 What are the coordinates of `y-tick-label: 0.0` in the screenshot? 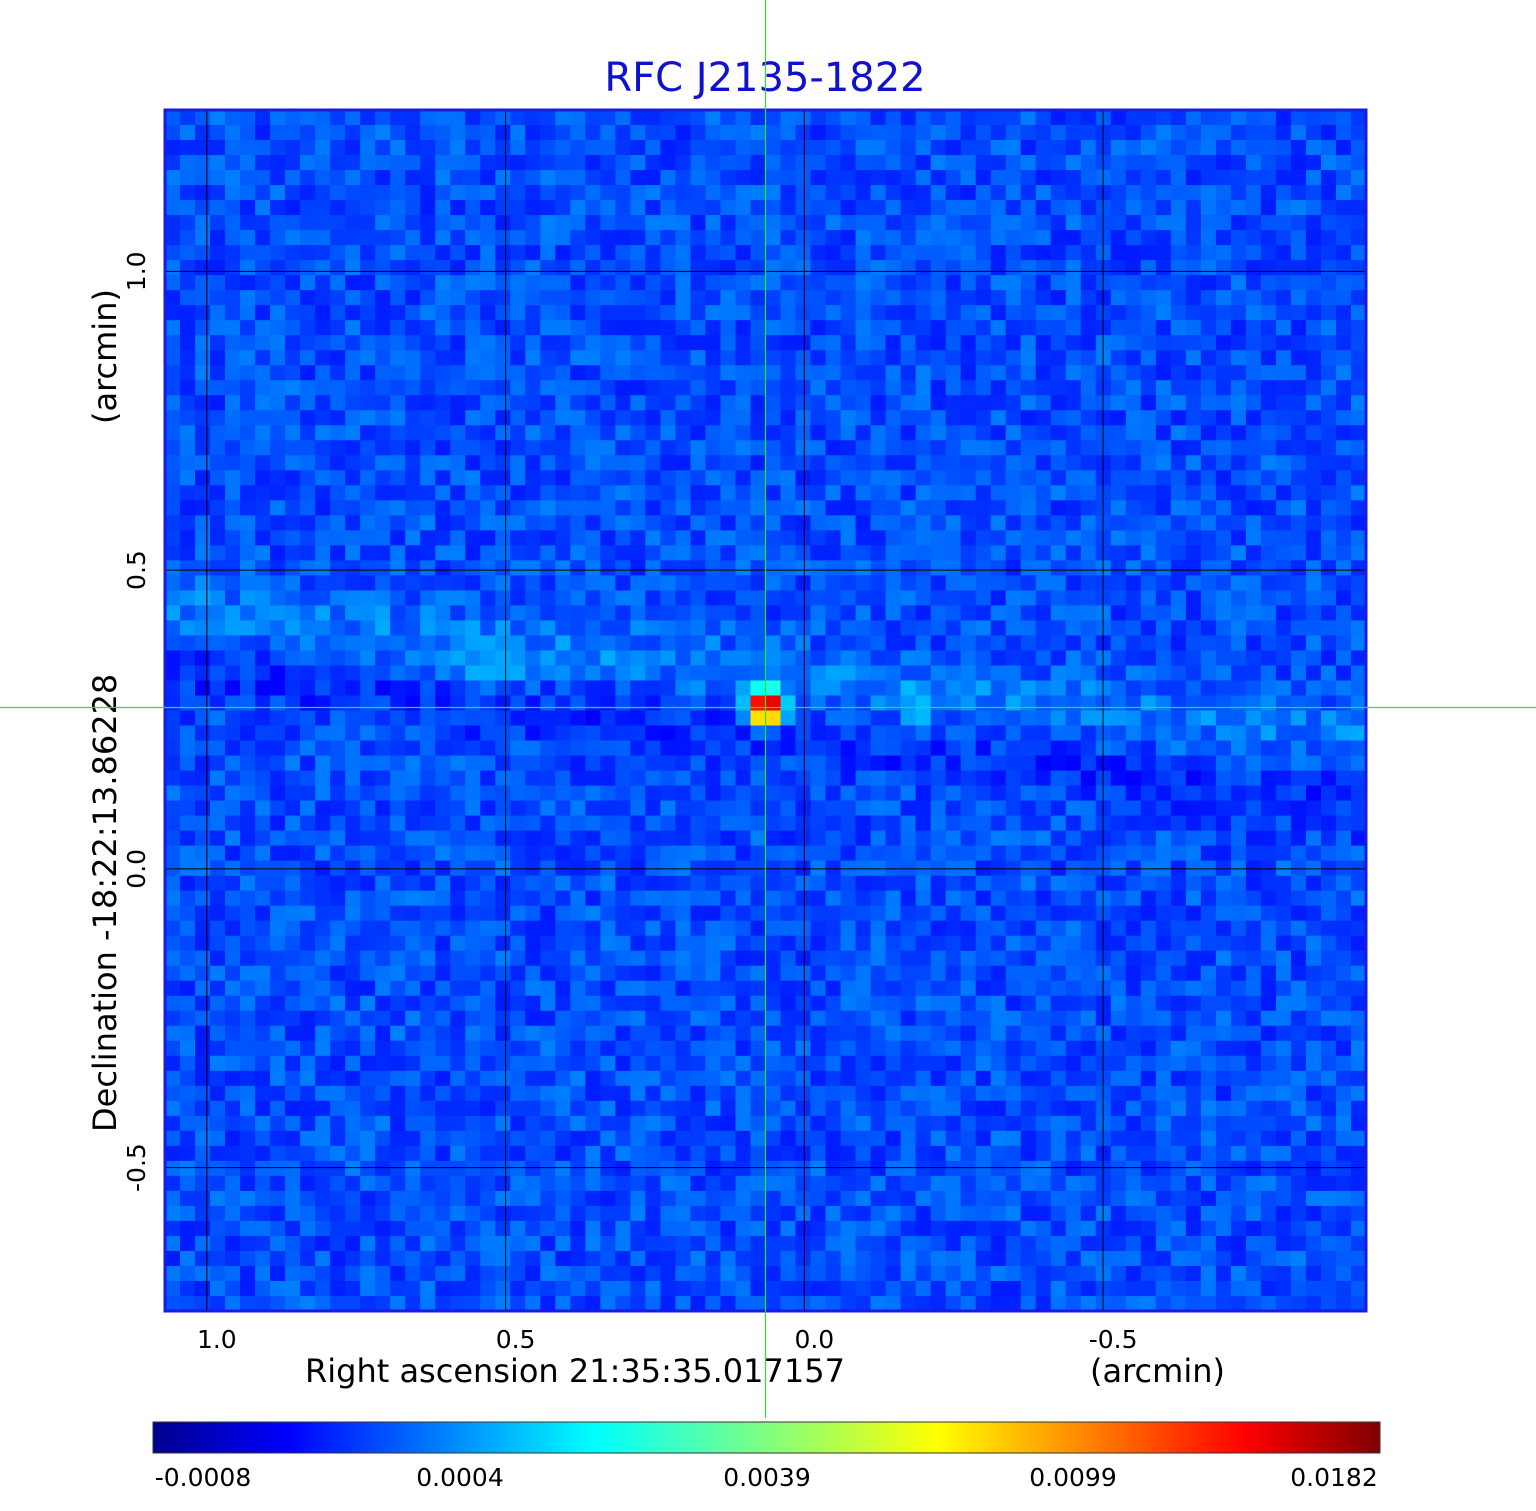 It's located at (136, 869).